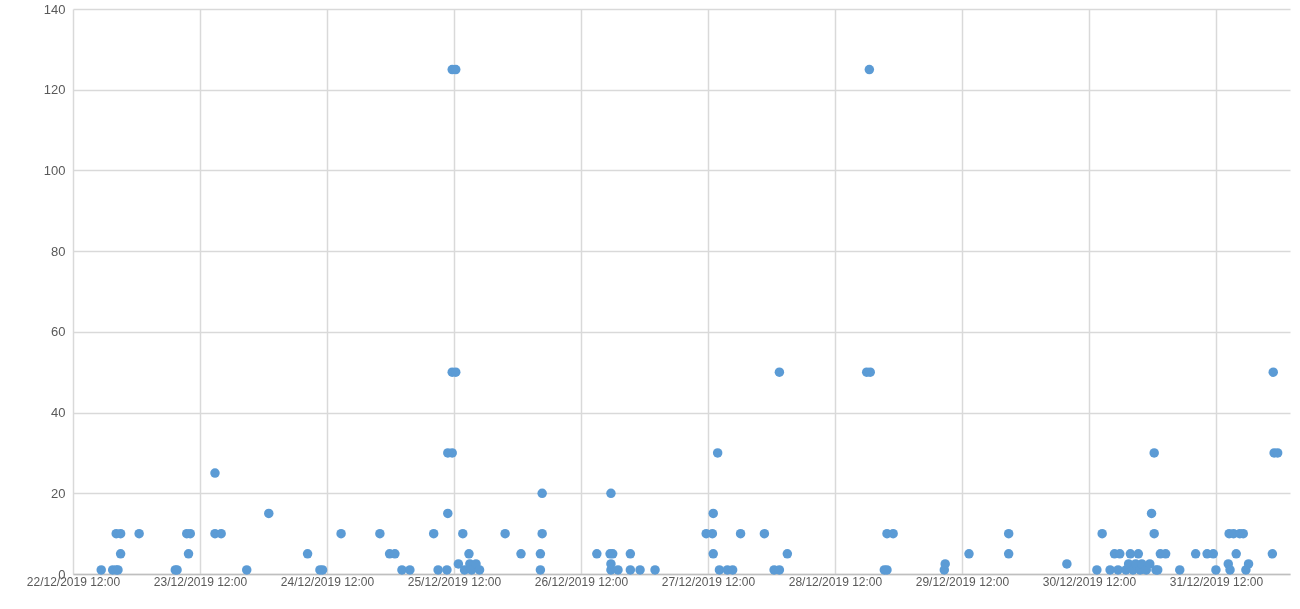 The width and height of the screenshot is (1300, 609). I want to click on x-tick-label: 29/12/2019 12:00, so click(962, 581).